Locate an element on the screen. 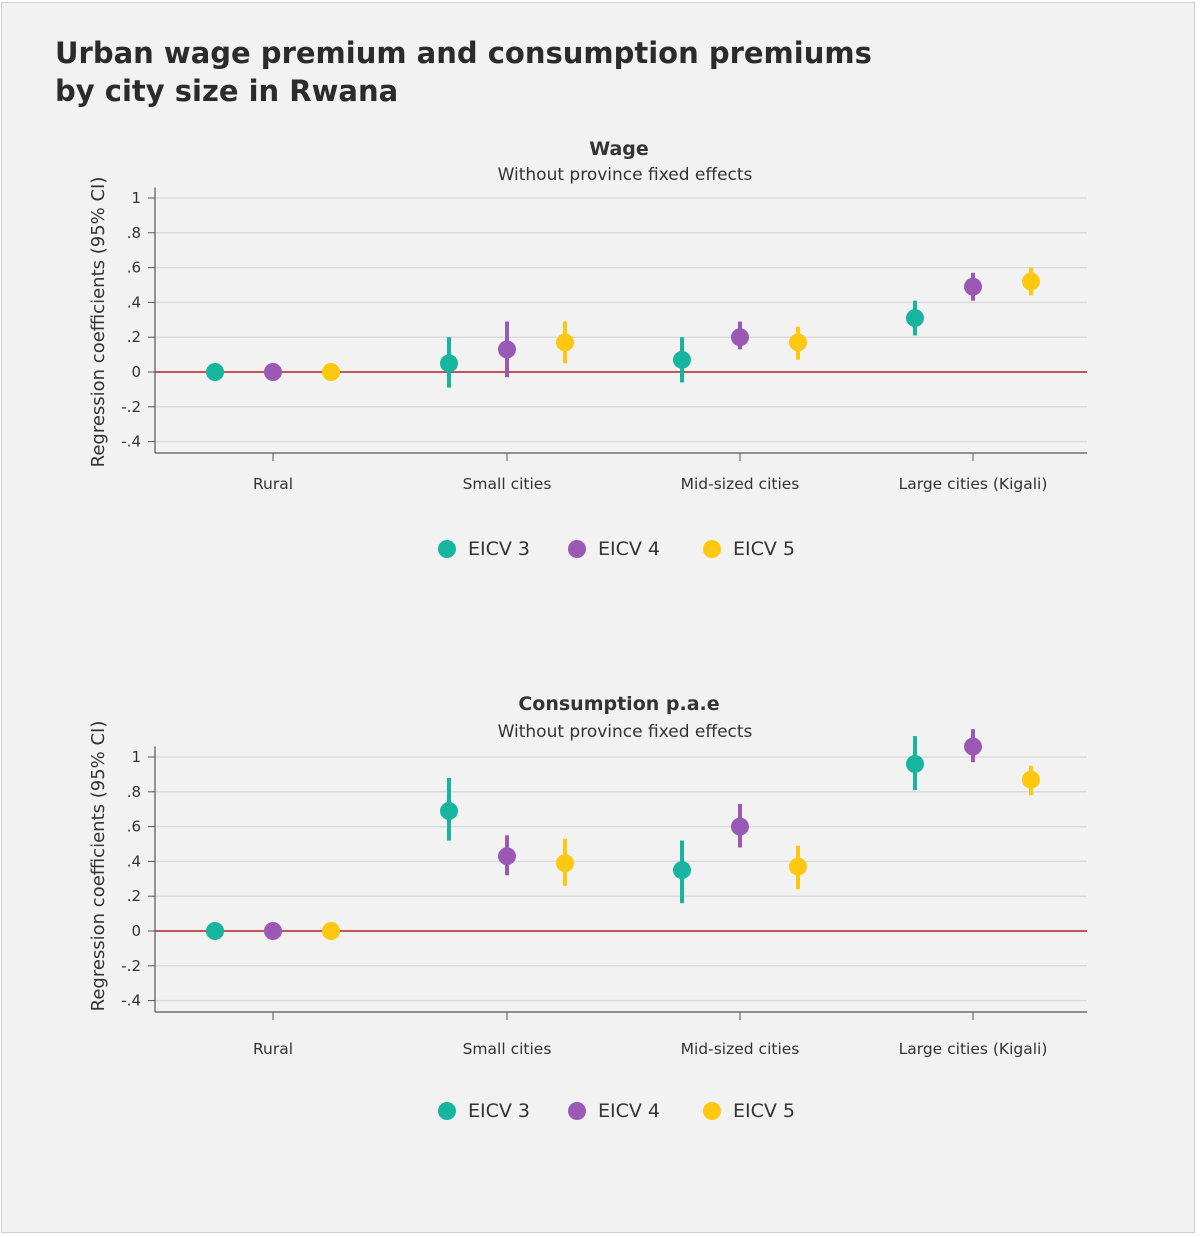 The height and width of the screenshot is (1237, 1200). chart-title: Wage is located at coordinates (619, 149).